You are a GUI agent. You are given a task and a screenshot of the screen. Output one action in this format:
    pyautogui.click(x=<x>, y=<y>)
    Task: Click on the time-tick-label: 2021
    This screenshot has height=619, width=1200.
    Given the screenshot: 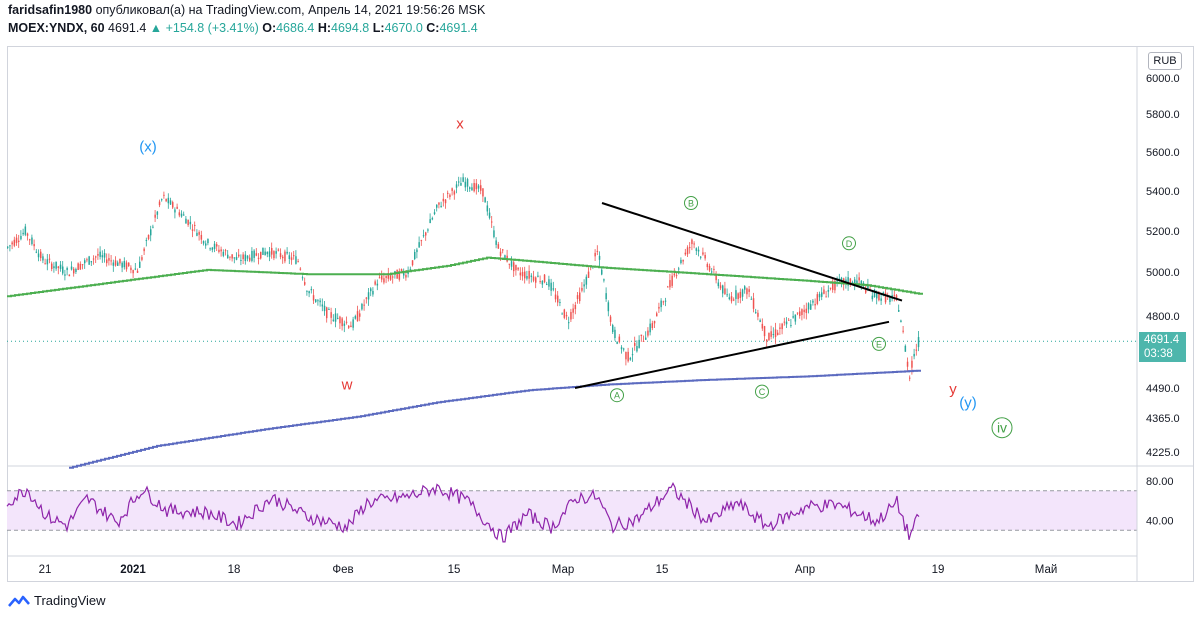 What is the action you would take?
    pyautogui.click(x=133, y=570)
    